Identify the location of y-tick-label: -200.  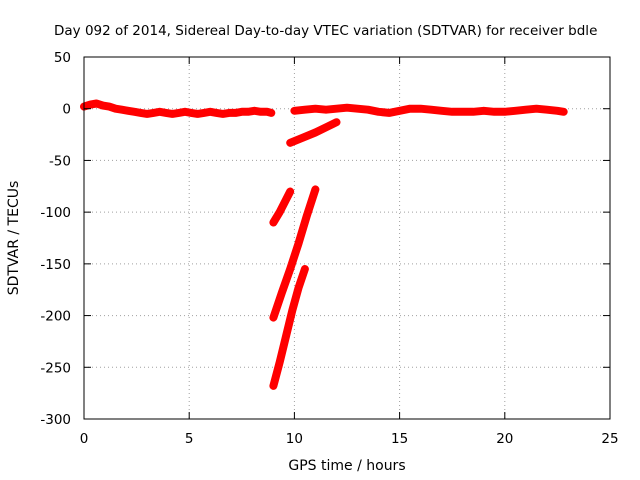
(55, 317).